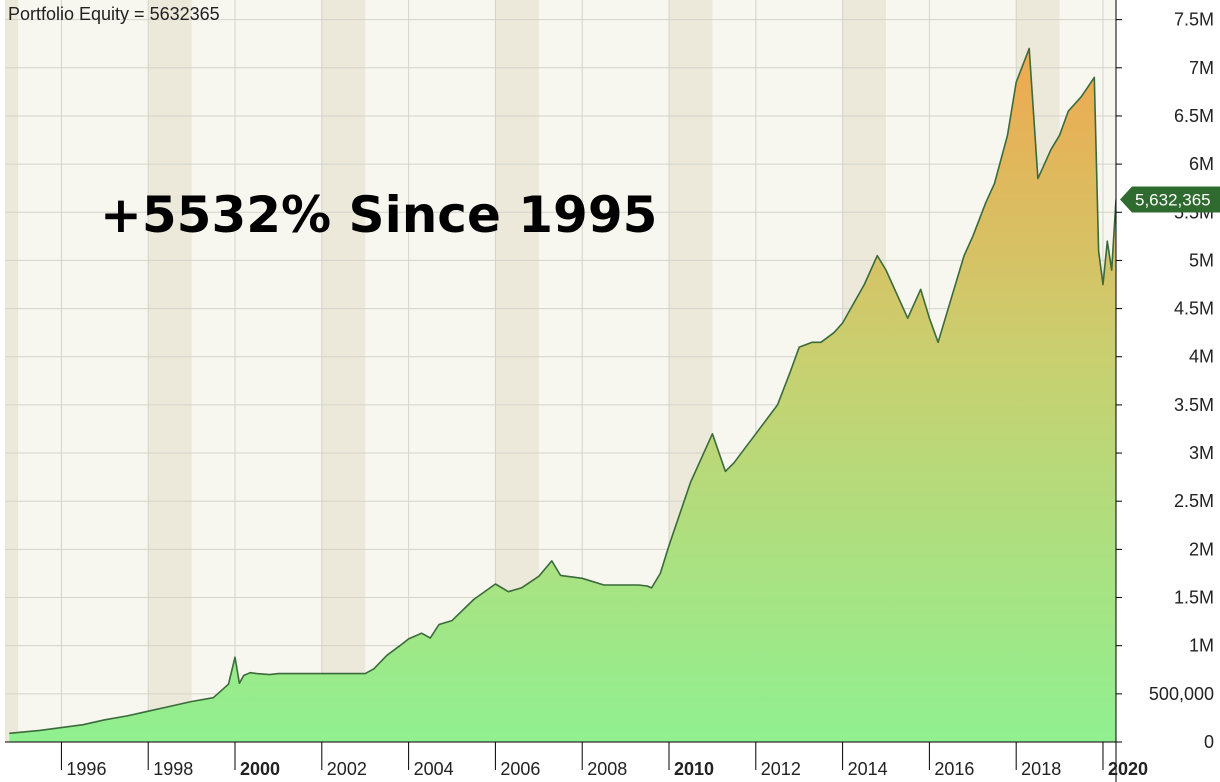  Describe the element at coordinates (86, 769) in the screenshot. I see `x-tick-label: 1996` at that location.